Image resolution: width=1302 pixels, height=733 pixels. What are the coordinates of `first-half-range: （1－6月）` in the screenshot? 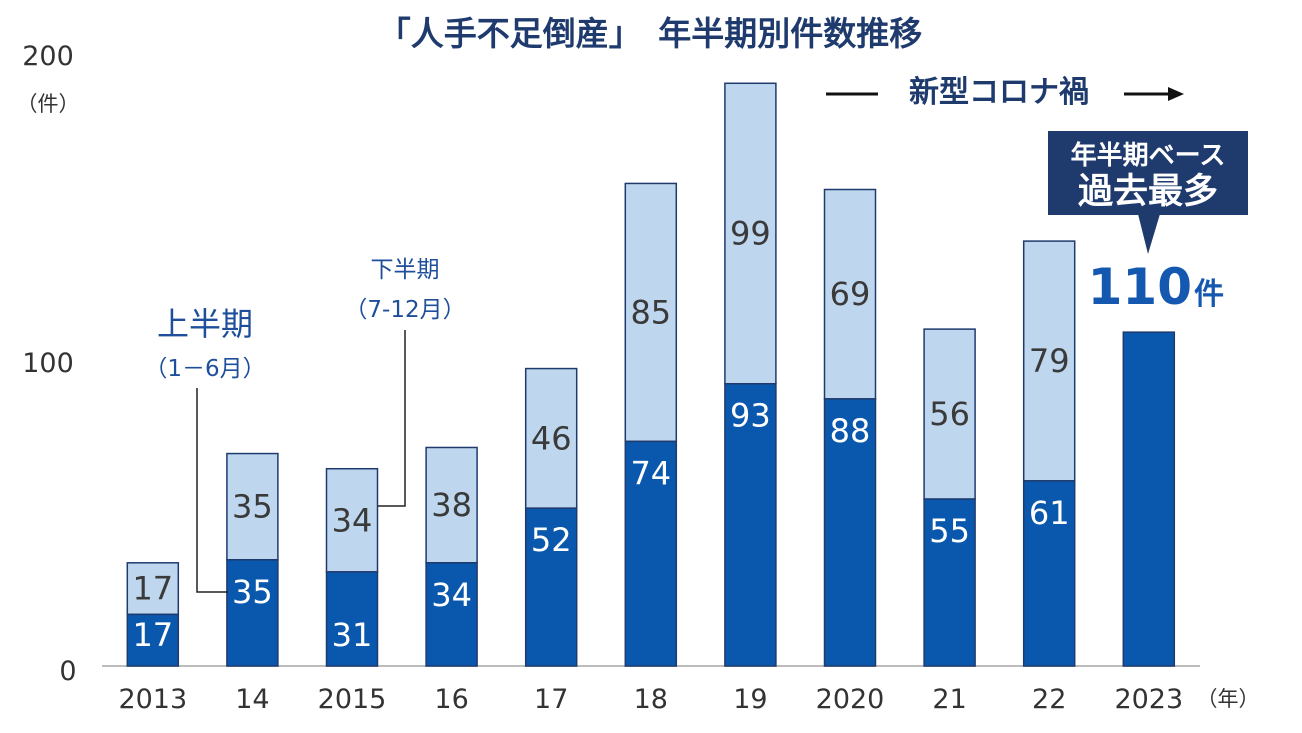 It's located at (204, 369).